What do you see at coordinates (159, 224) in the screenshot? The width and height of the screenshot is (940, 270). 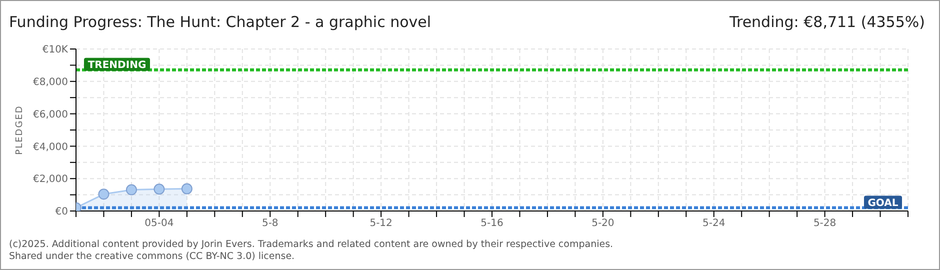 I see `x-tick-label: 05-04` at bounding box center [159, 224].